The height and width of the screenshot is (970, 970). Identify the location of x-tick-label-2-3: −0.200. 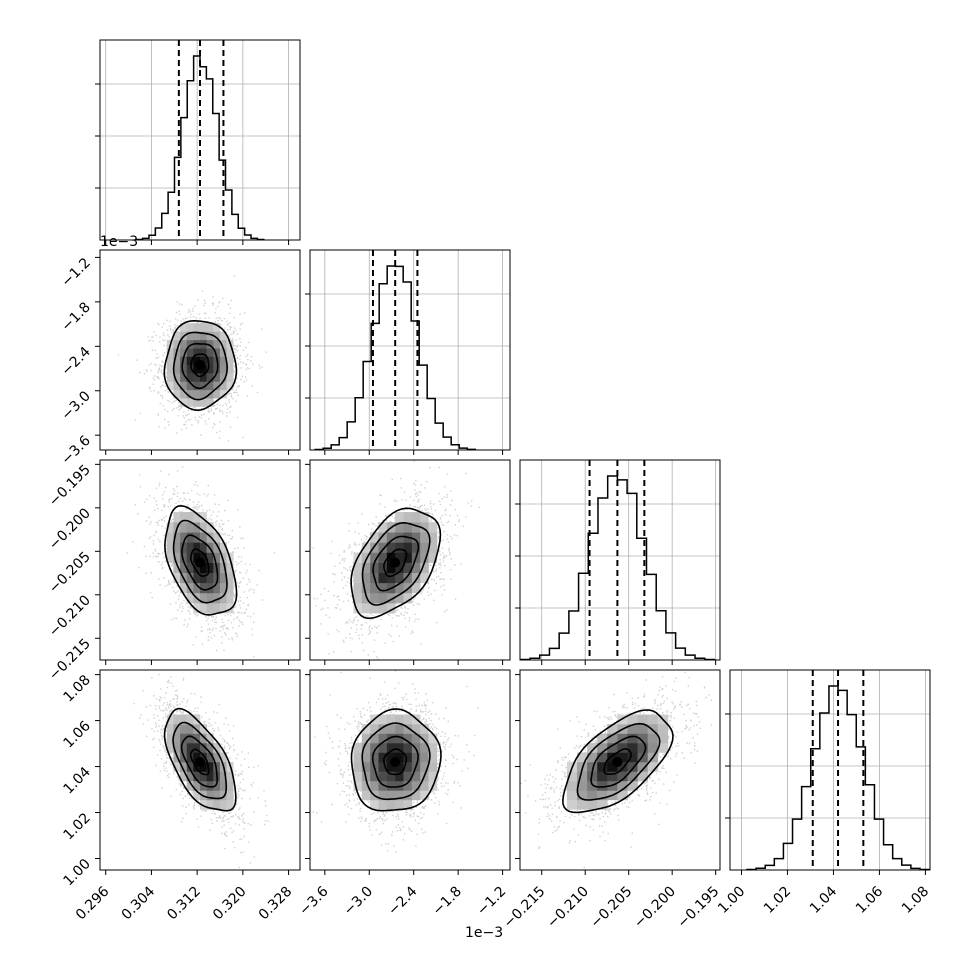
(655, 908).